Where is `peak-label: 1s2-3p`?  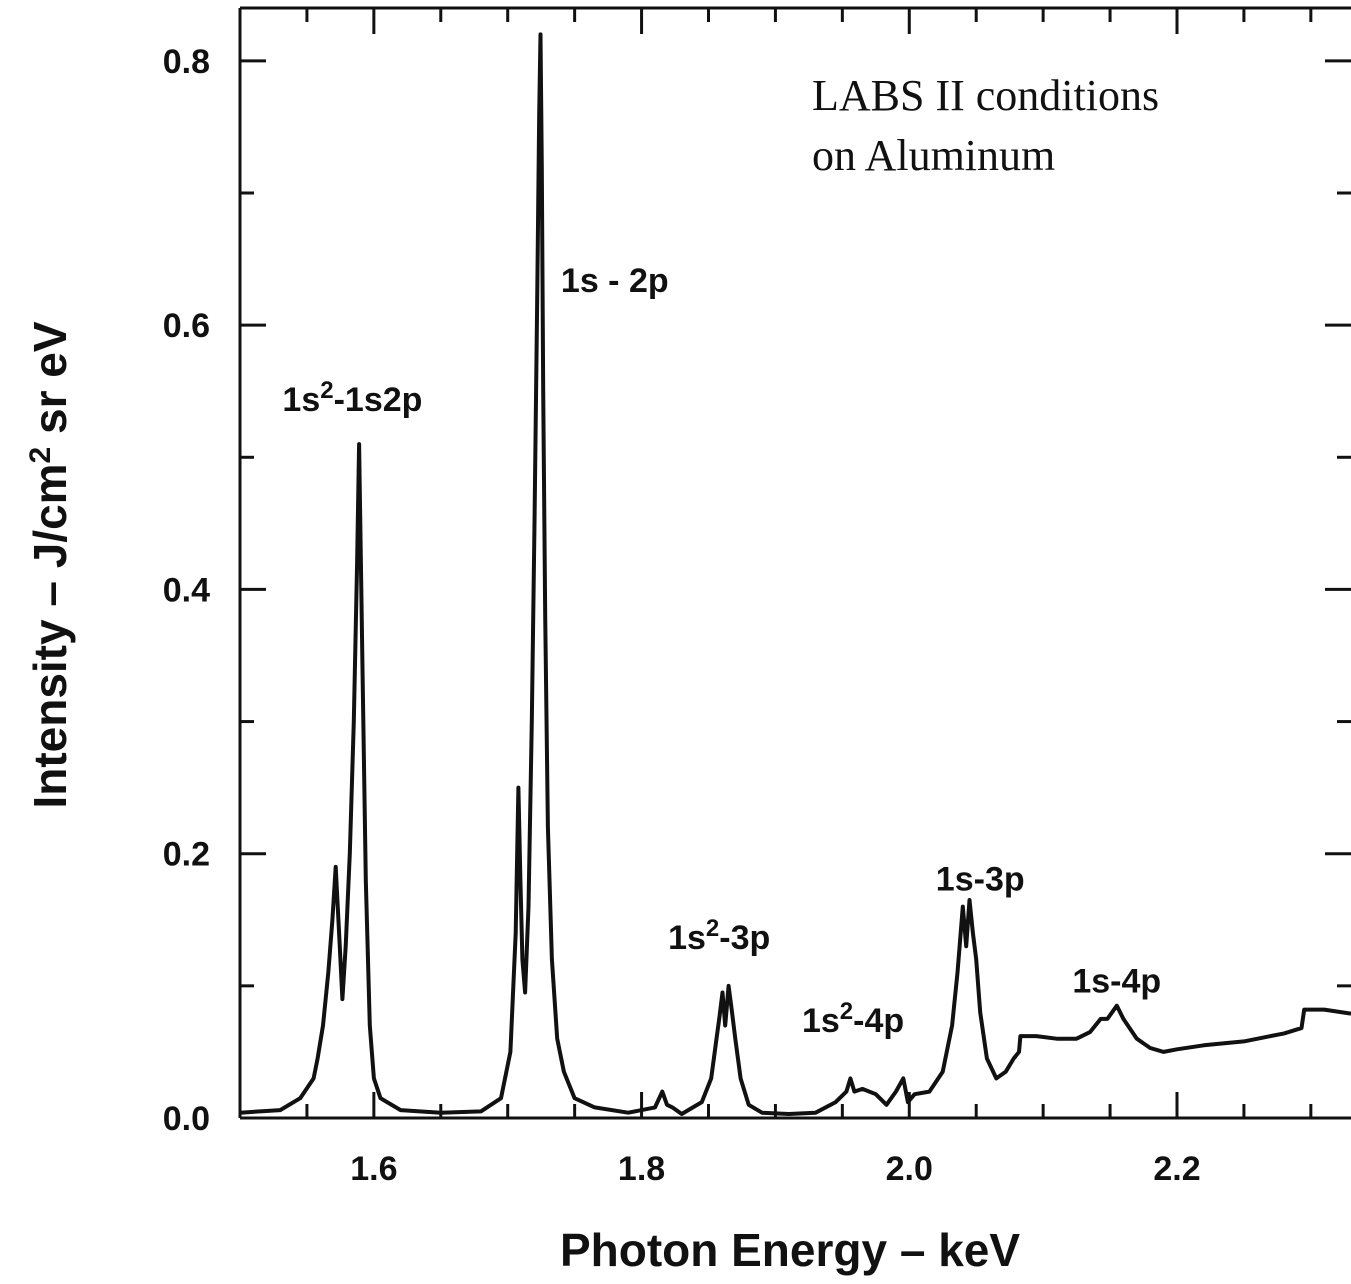 peak-label: 1s2-3p is located at coordinates (719, 935).